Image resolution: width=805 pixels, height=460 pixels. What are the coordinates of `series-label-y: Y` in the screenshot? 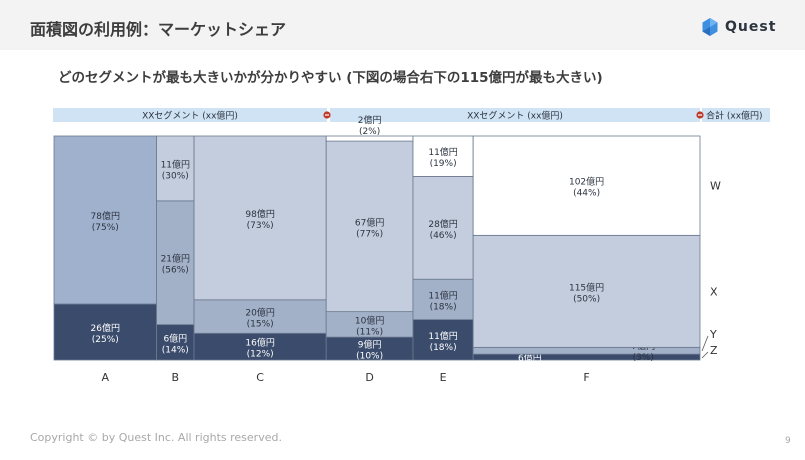 It's located at (713, 334).